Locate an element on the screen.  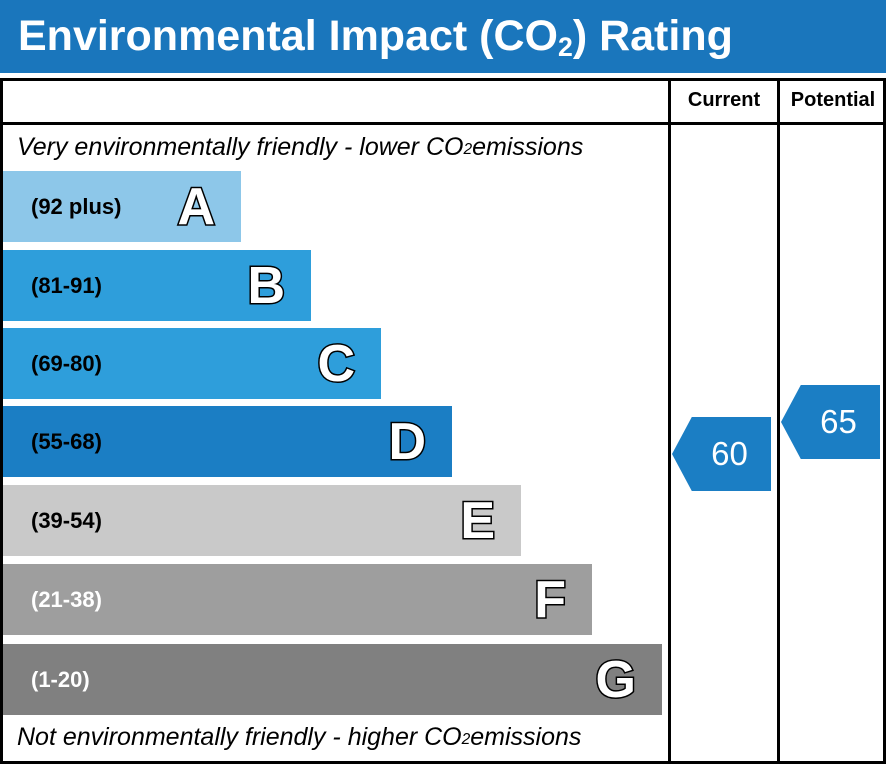
page-title: Environmental Impact (CO2) Rating is located at coordinates (366, 37).